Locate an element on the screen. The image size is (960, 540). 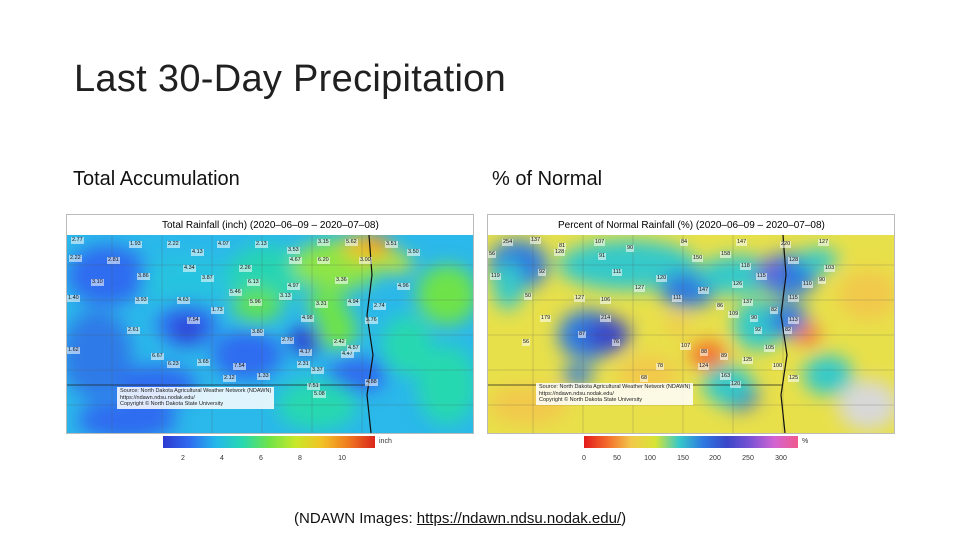
percent-colorbar is located at coordinates (691, 442).